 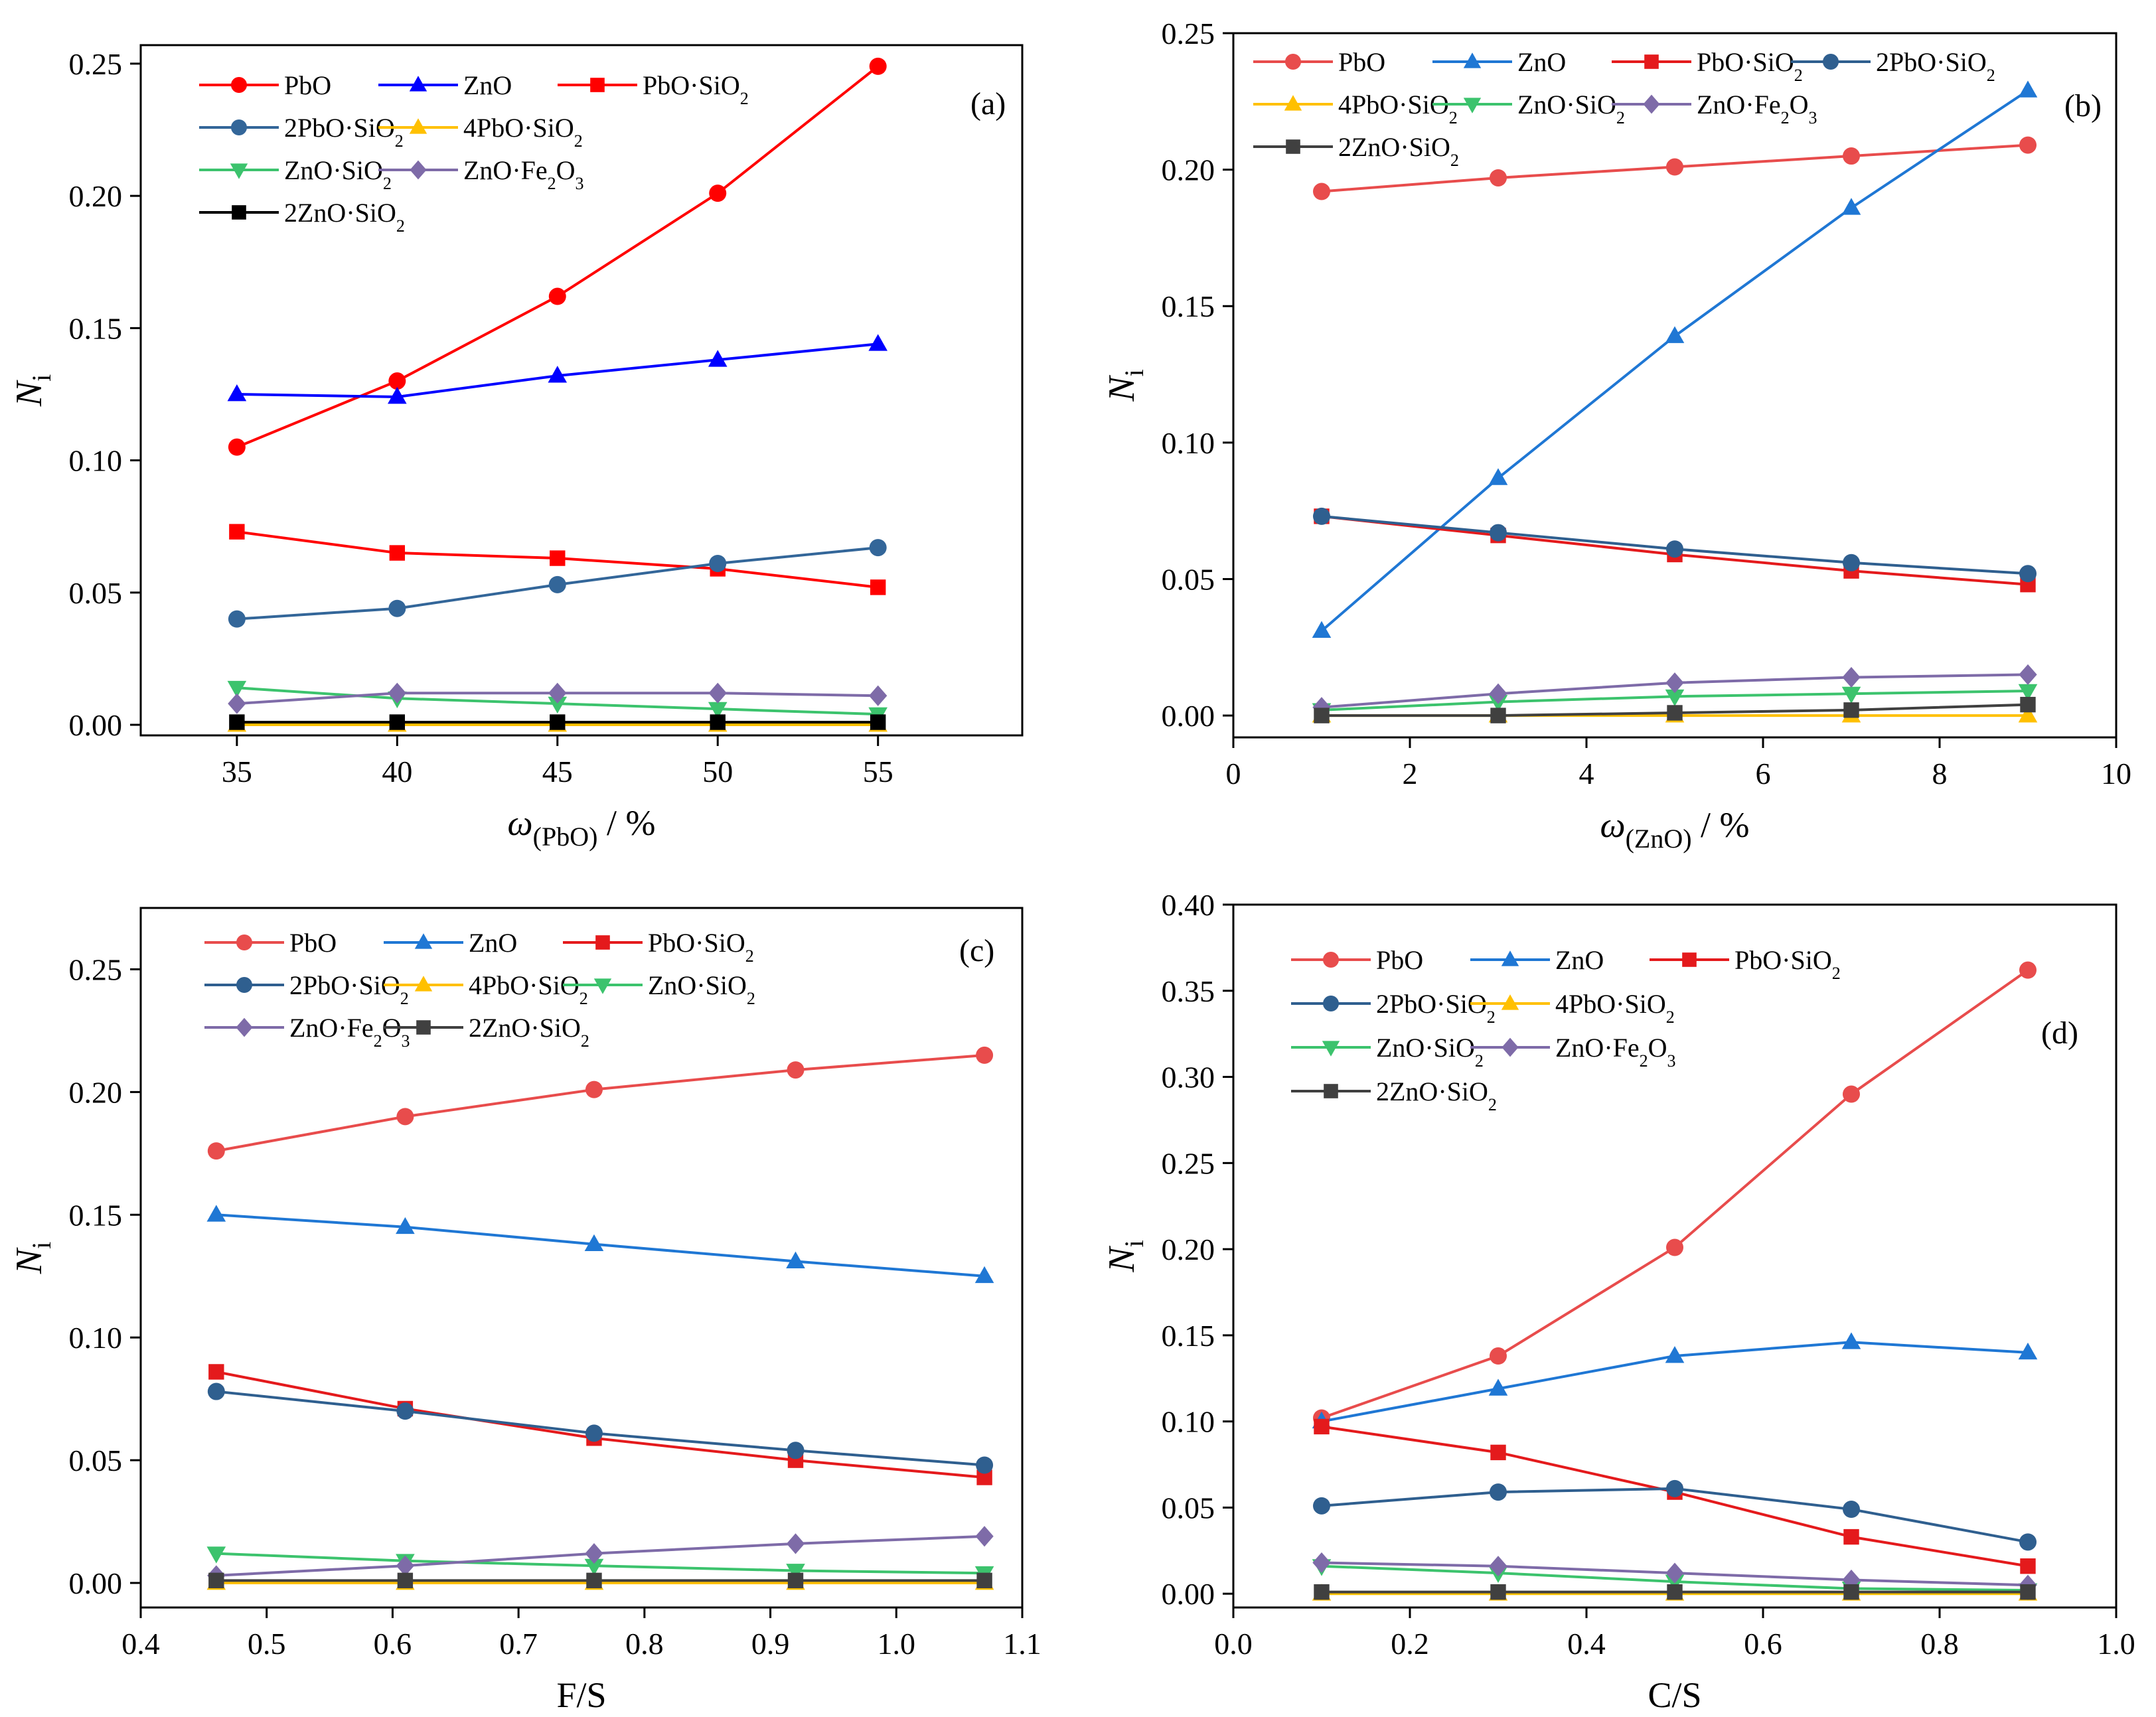 I want to click on x-tick-label: 2, so click(x=1411, y=773).